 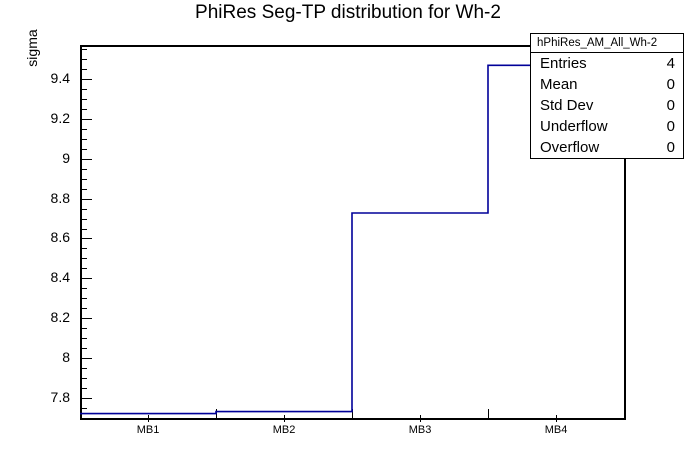 What do you see at coordinates (60, 397) in the screenshot?
I see `y-tick-label: 7.8` at bounding box center [60, 397].